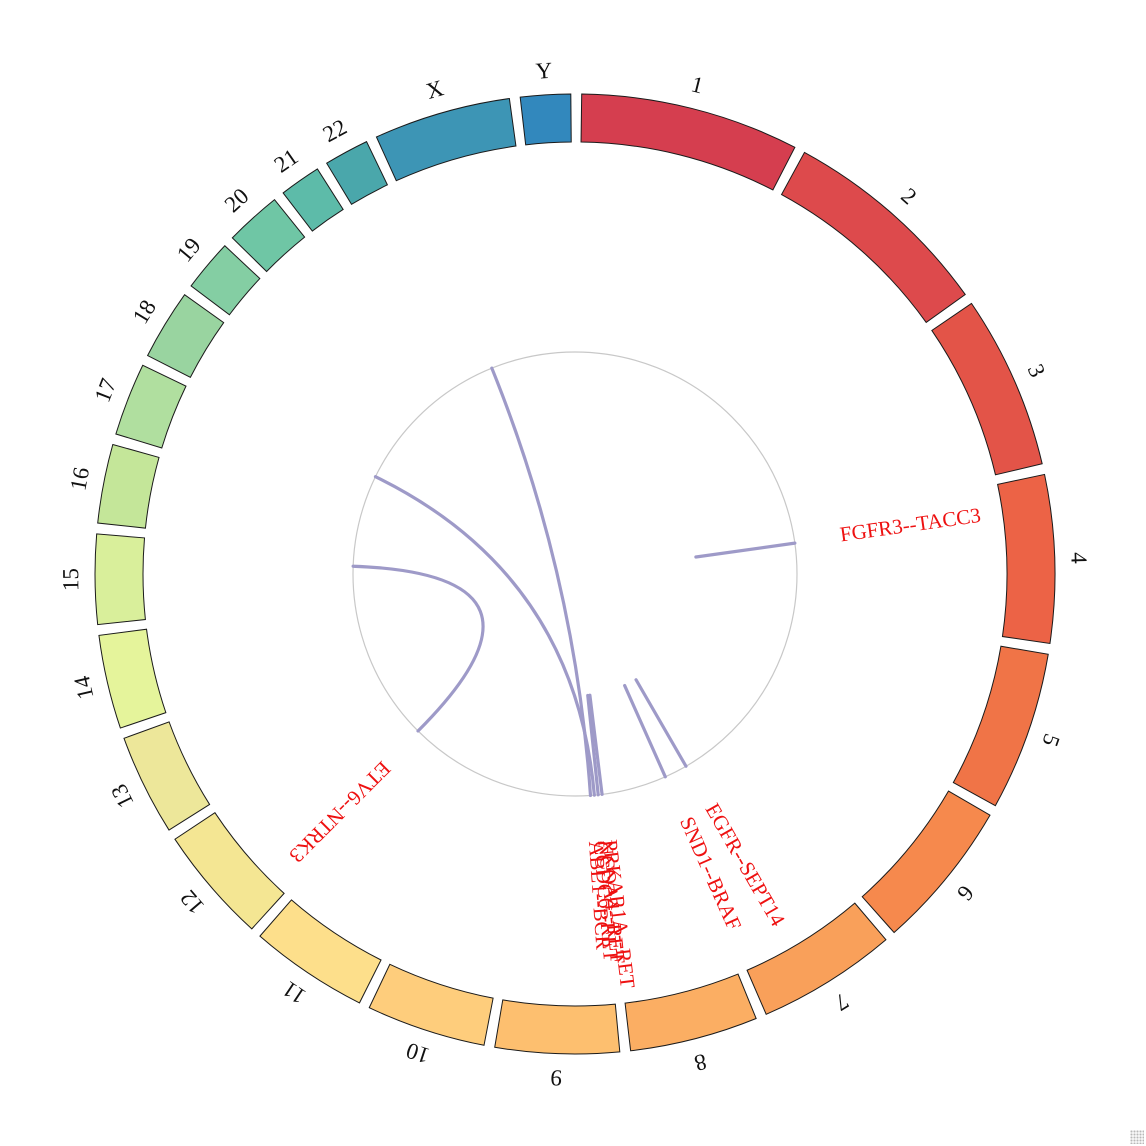 Image resolution: width=1146 pixels, height=1146 pixels. I want to click on chromosome-22-band, so click(357, 172).